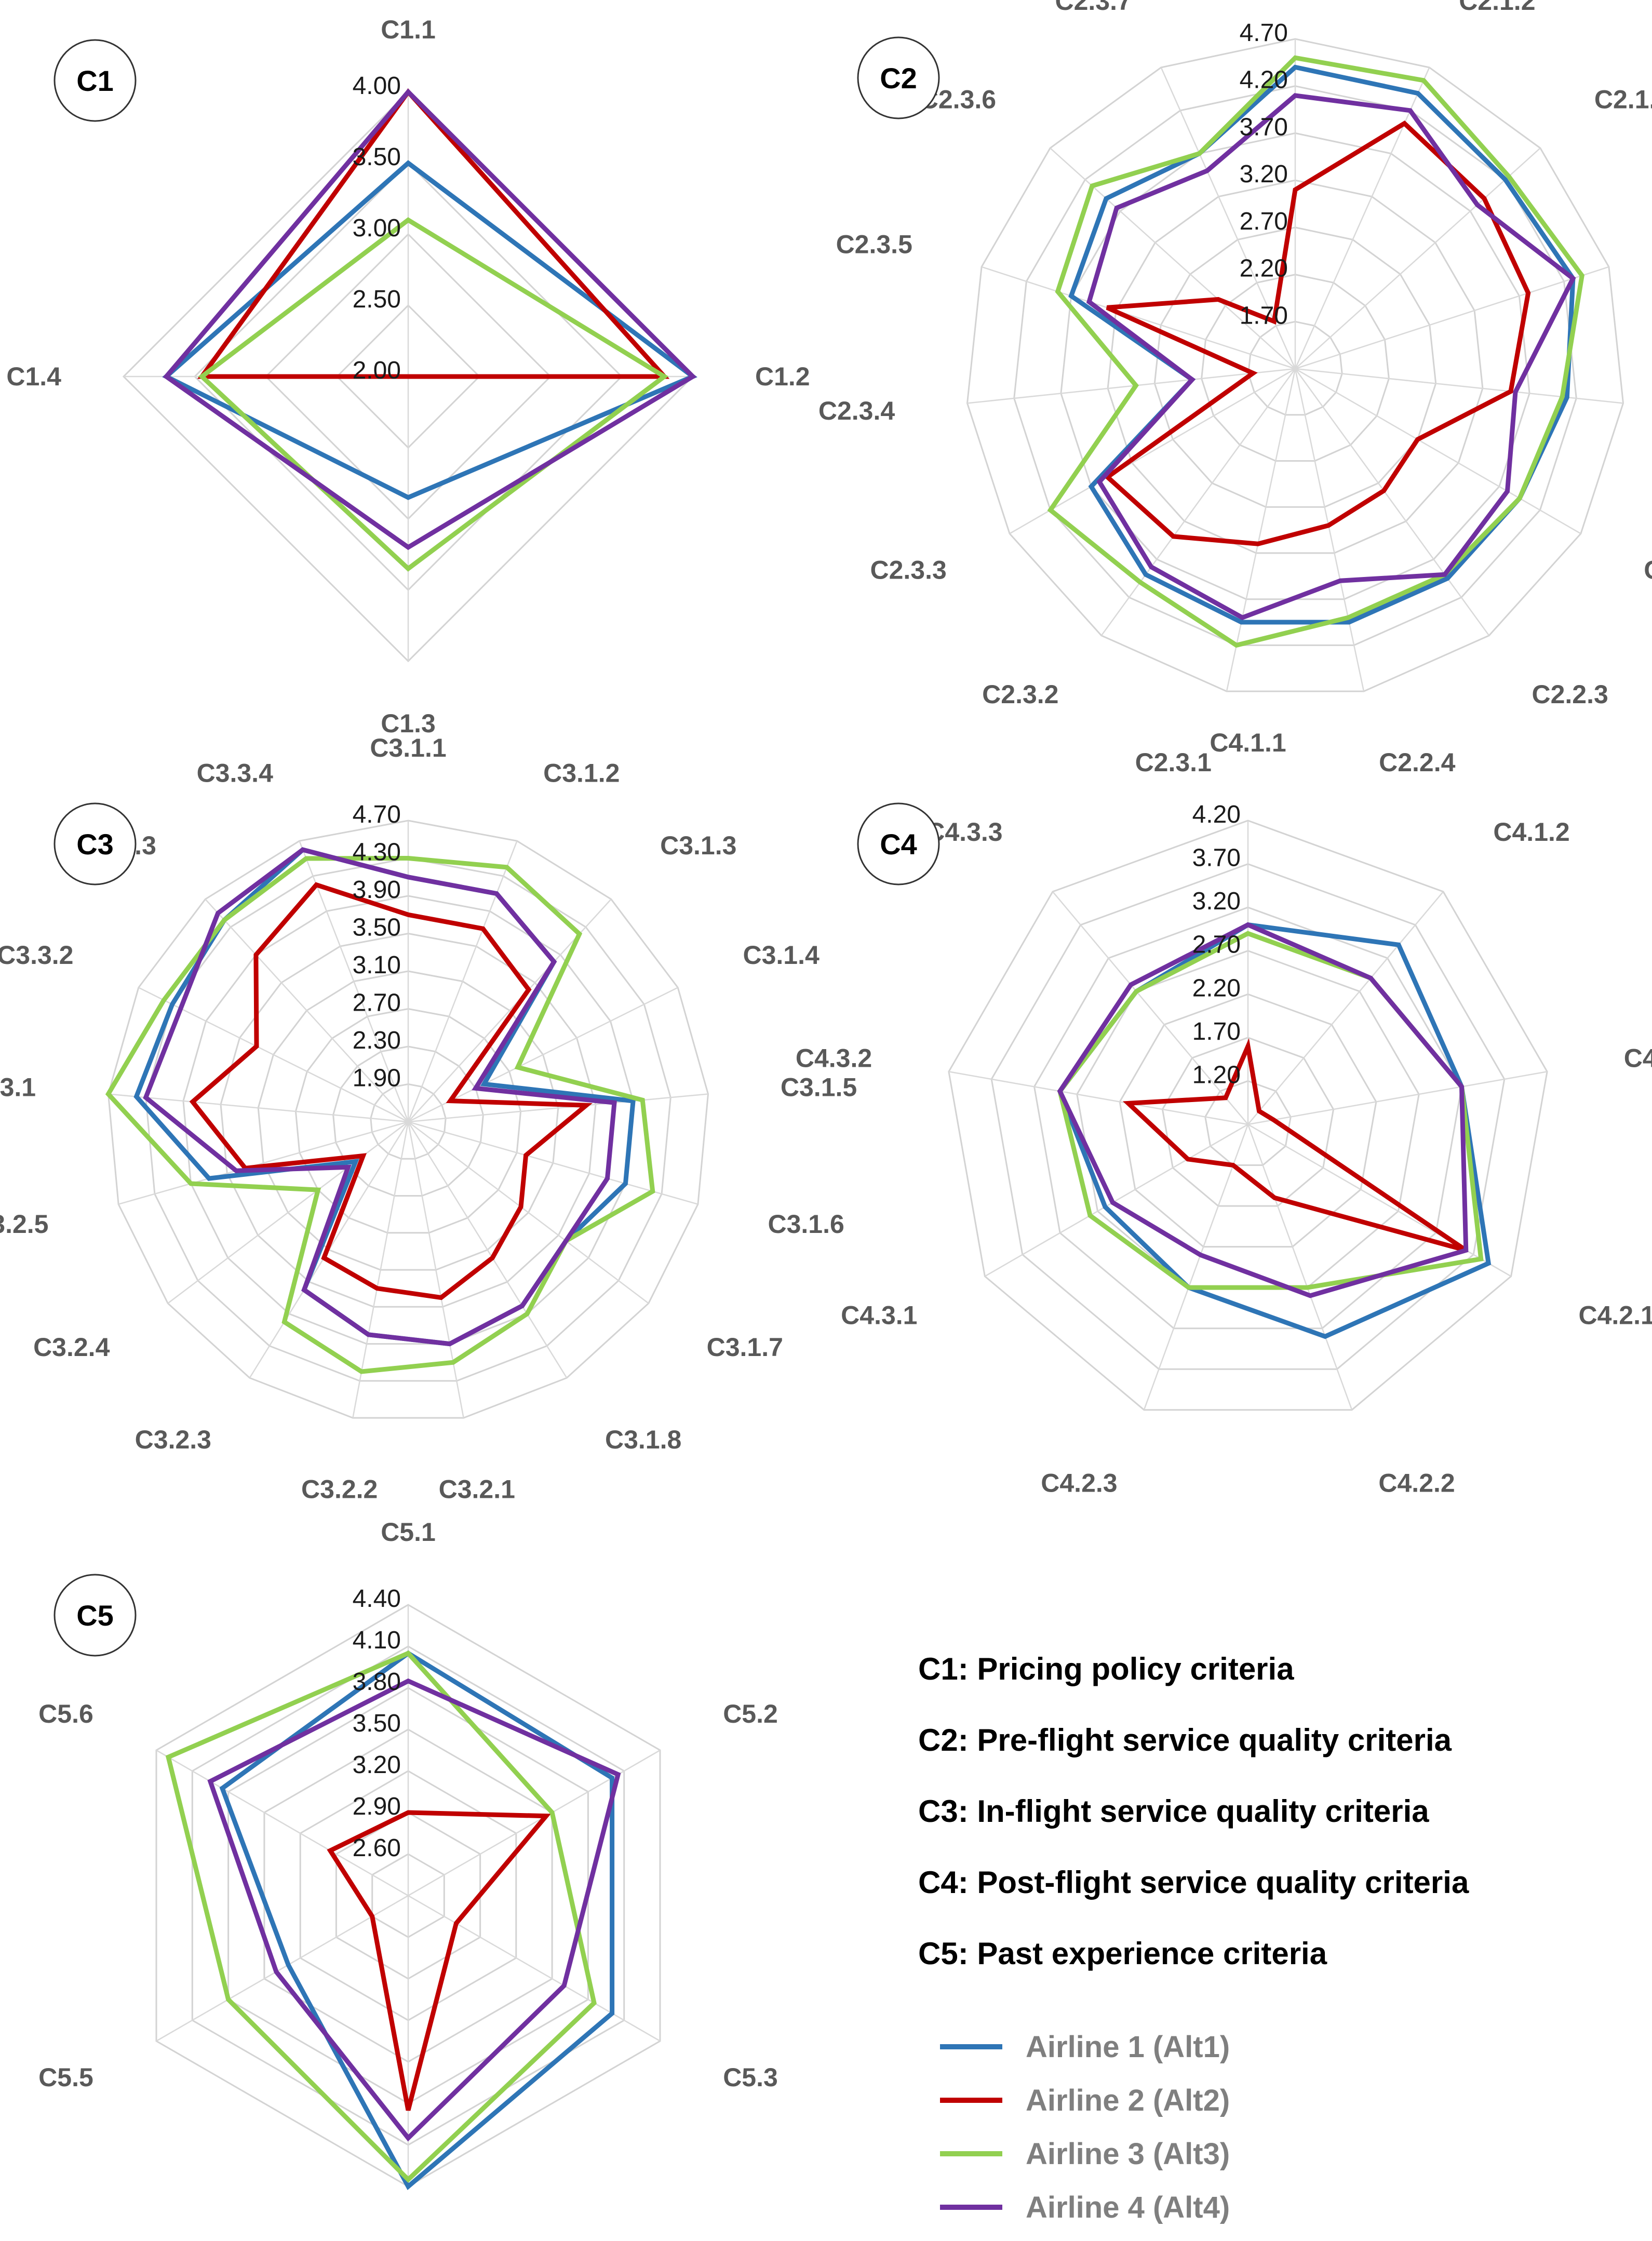 This screenshot has width=1652, height=2241. What do you see at coordinates (173, 1440) in the screenshot?
I see `axis-label: C3.2.3` at bounding box center [173, 1440].